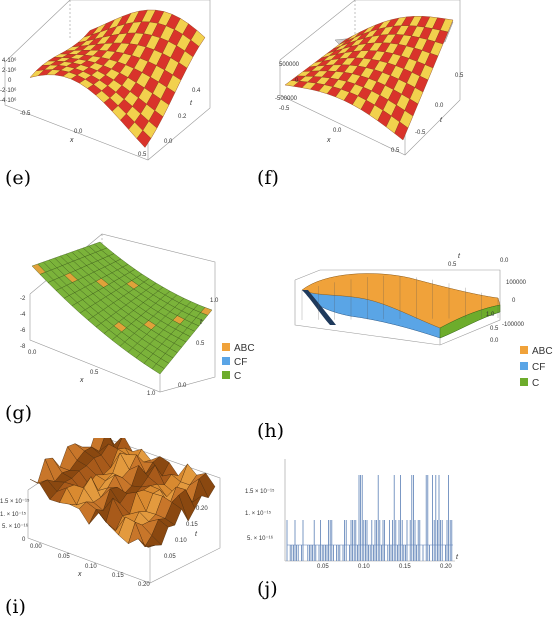  I want to click on panel-i-z-tick: 5. × 10⁻¹⁶, so click(15, 526).